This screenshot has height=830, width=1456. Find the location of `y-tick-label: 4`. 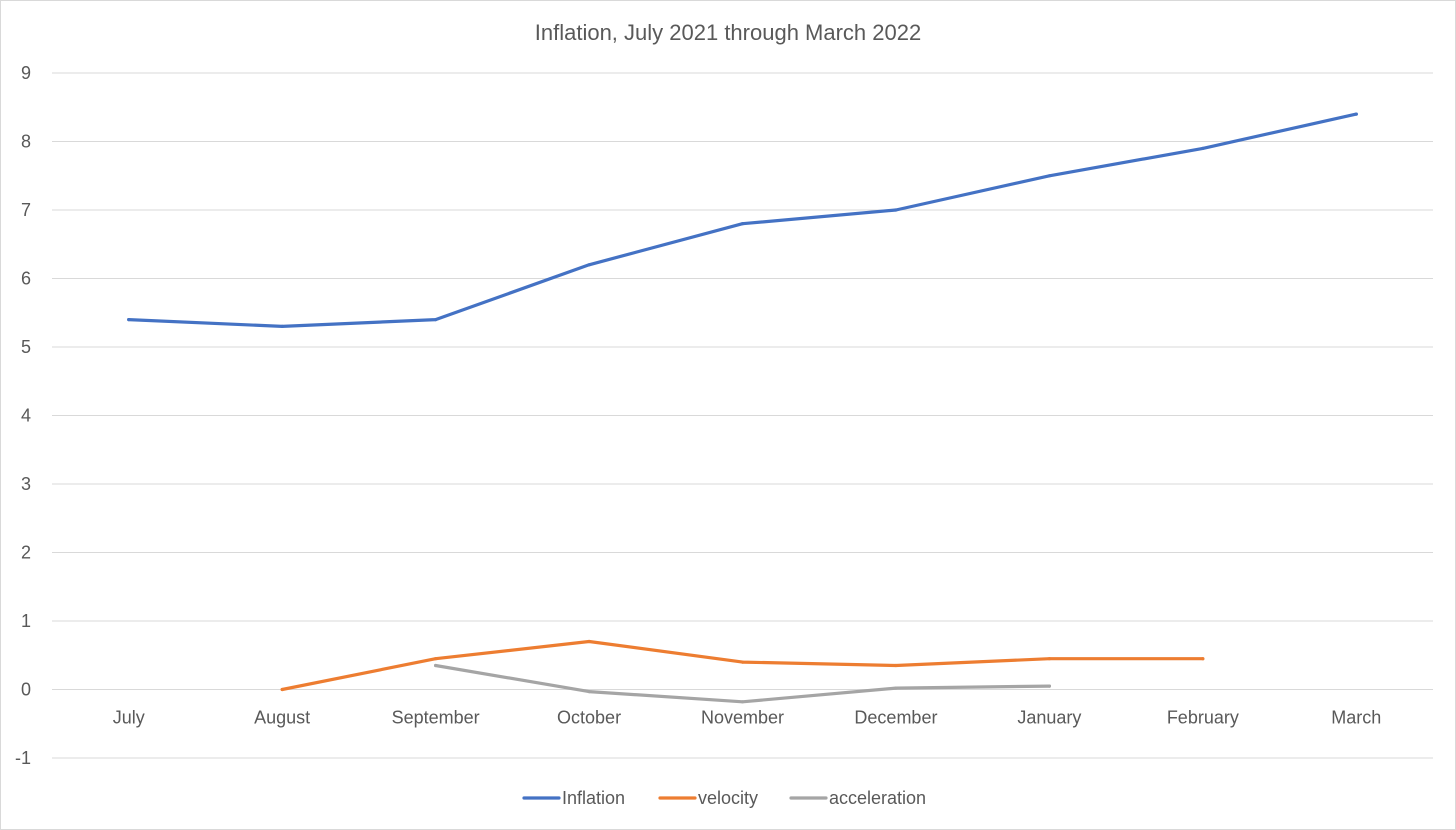

y-tick-label: 4 is located at coordinates (26, 416).